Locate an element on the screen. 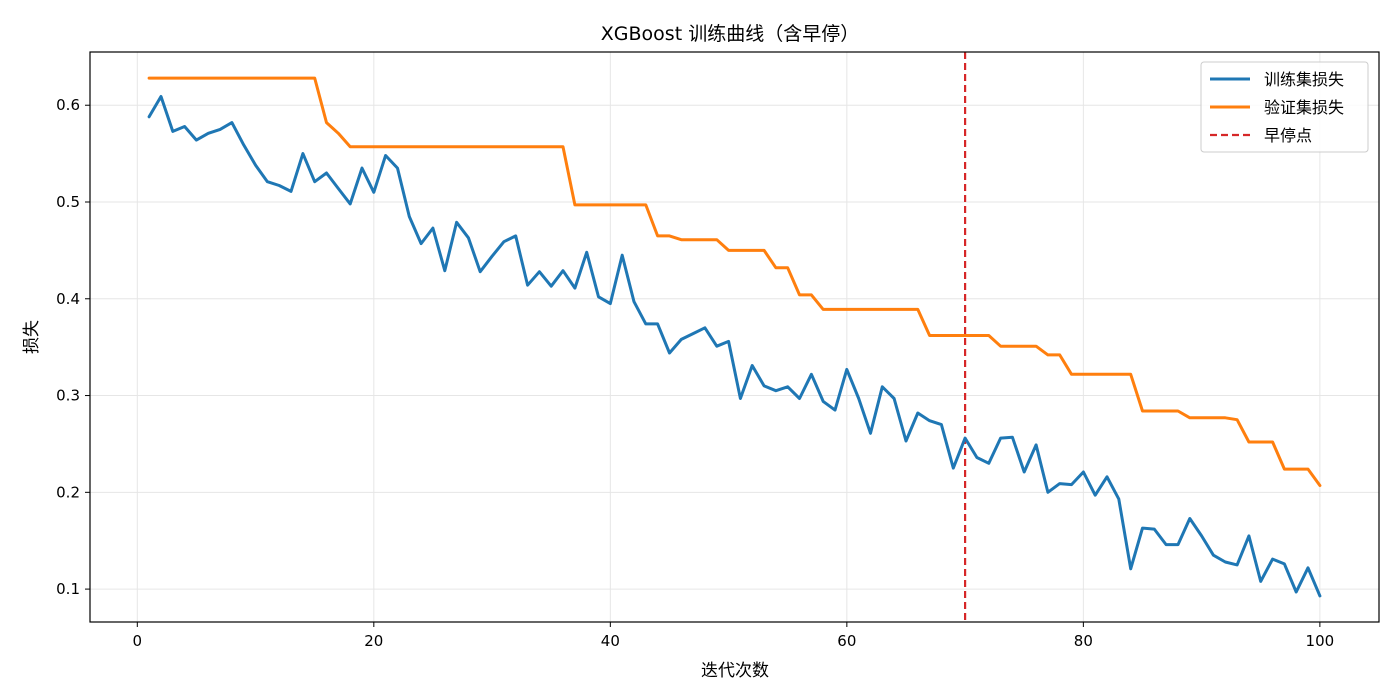 The height and width of the screenshot is (700, 1400). x-axis-ticks: 0 20 40 60 80 100 is located at coordinates (734, 636).